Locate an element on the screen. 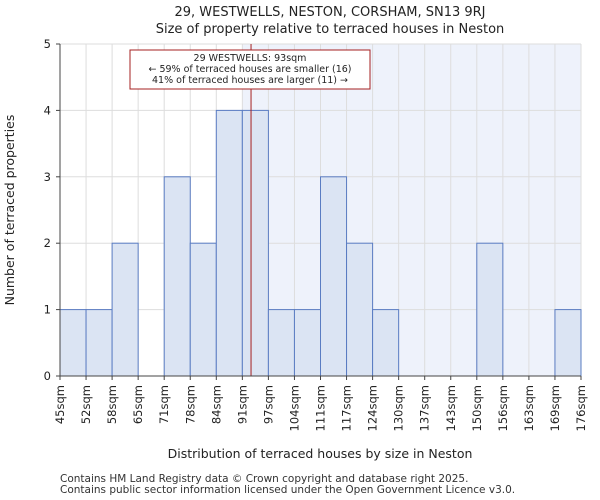  chart-title: 29, WESTWELLS, NESTON, CORSHAM, SN13 9RJ is located at coordinates (329, 12).